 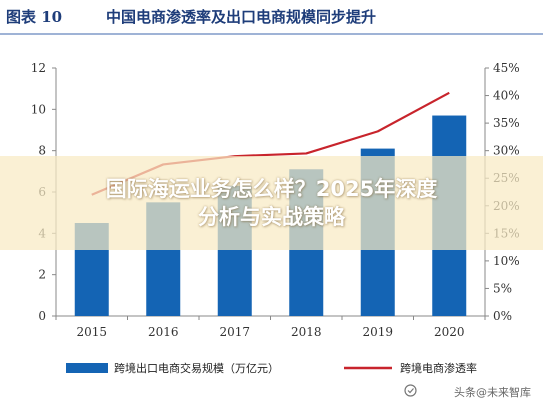 I want to click on x-axis-labels: 2015 2016 2017 2018 2019 2020, so click(x=270, y=332).